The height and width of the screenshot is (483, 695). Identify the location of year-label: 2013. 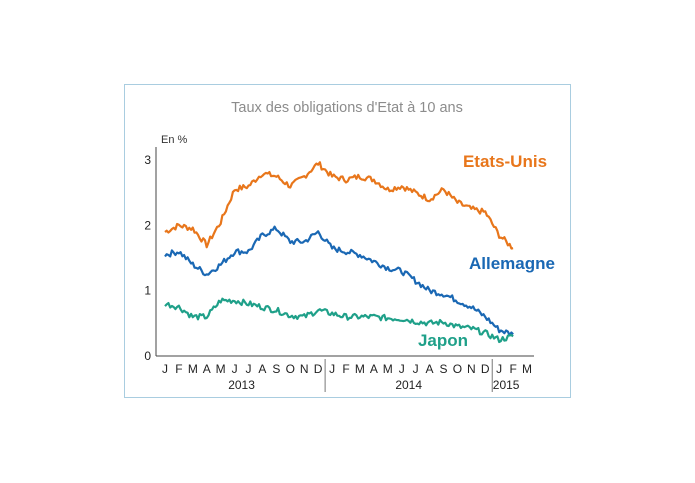
(241, 385).